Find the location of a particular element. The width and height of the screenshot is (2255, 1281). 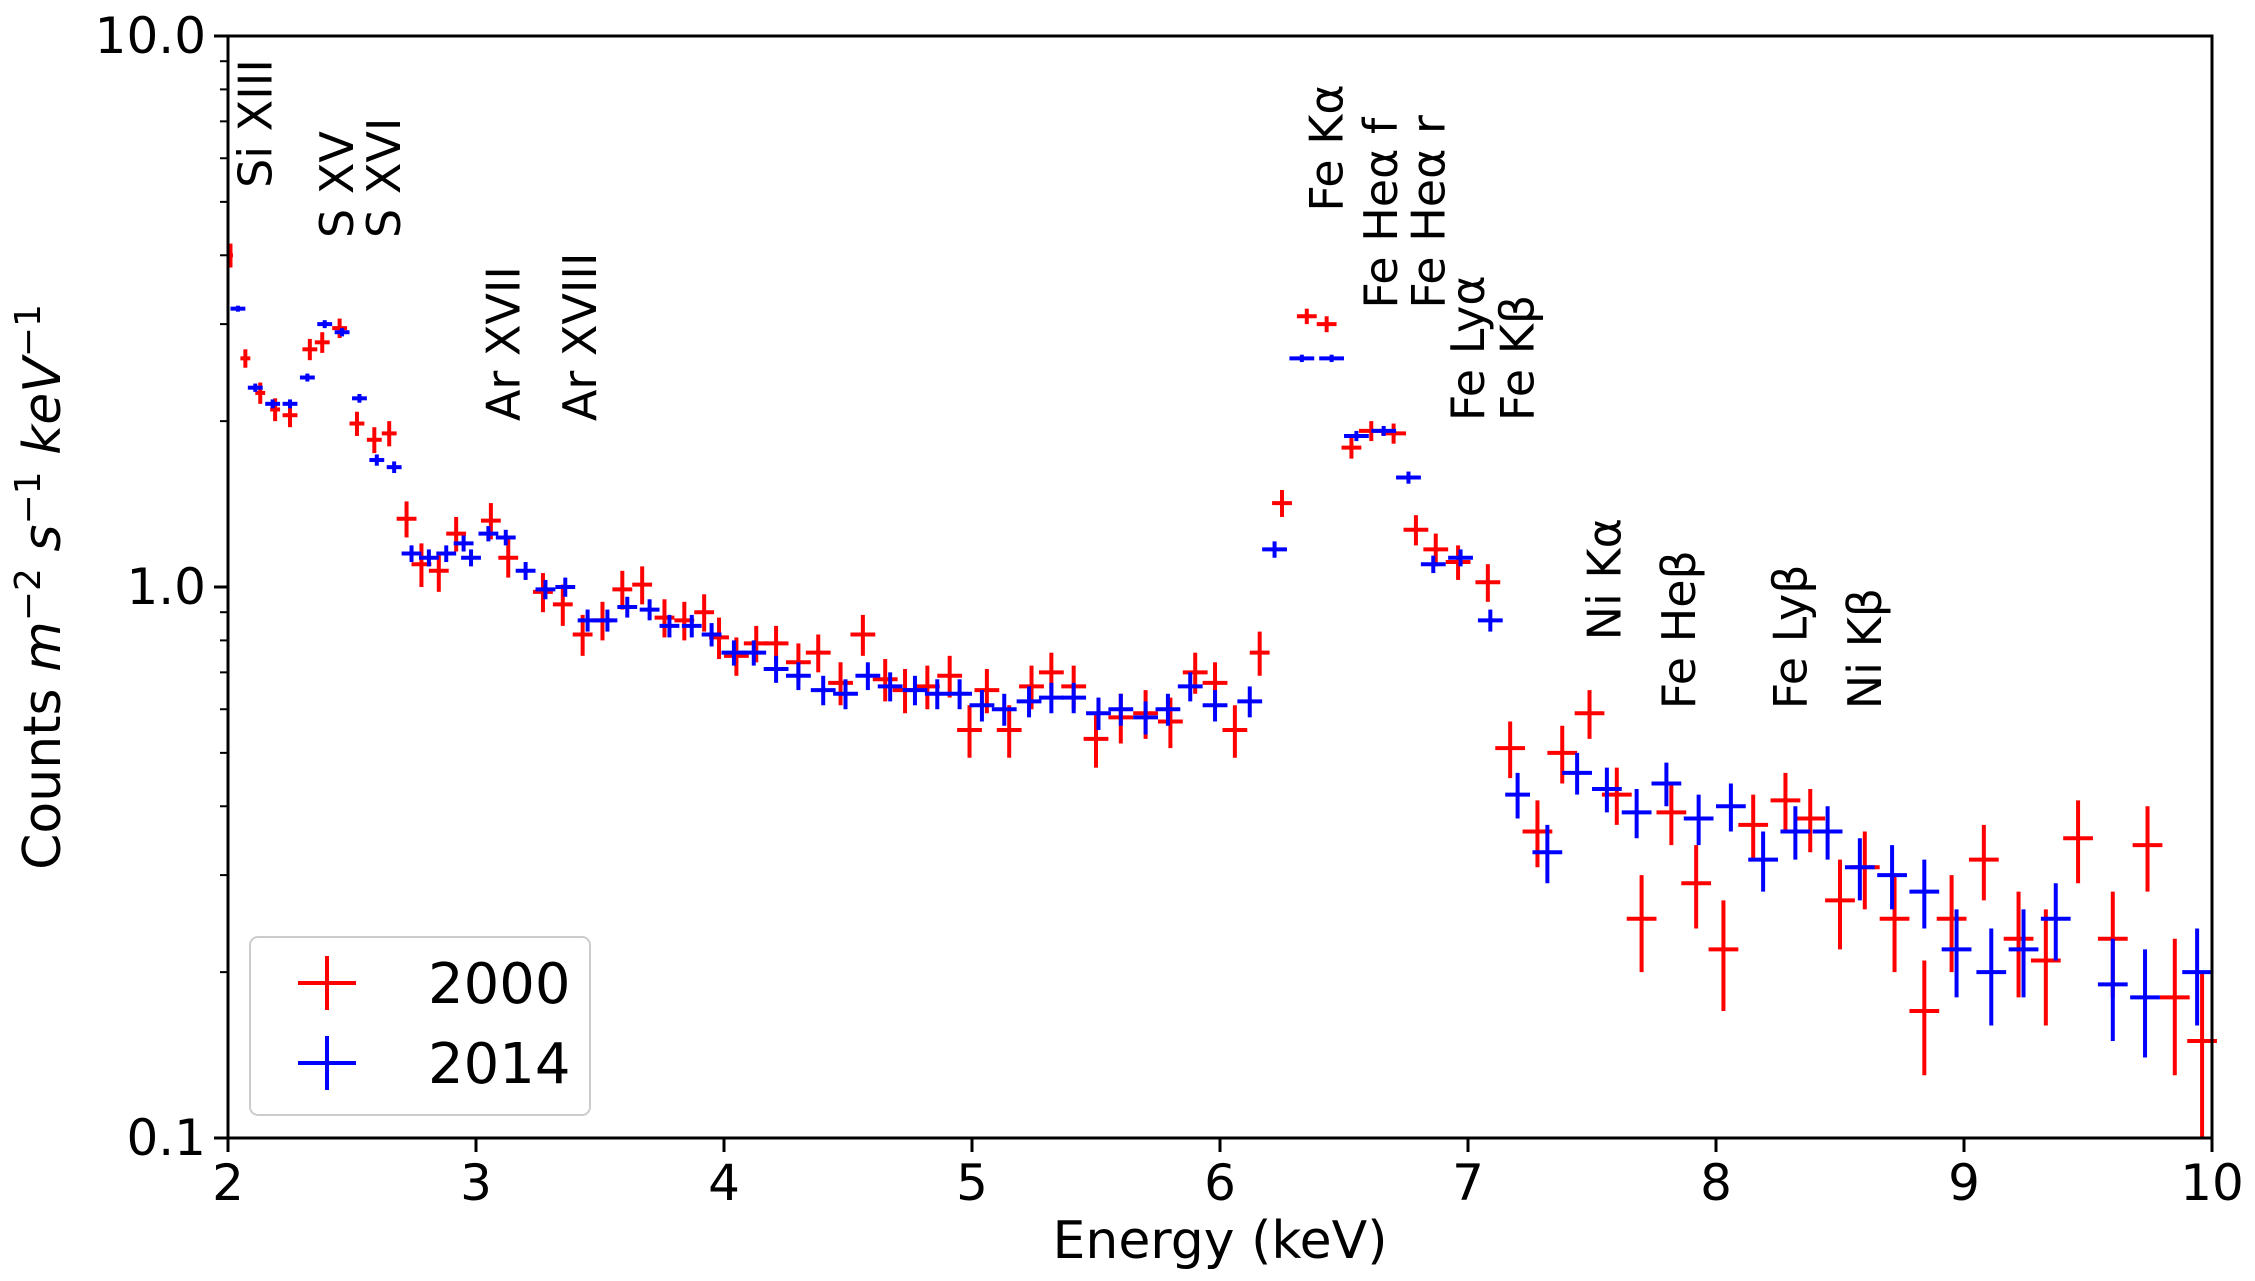

line-annotation: Ar XVII is located at coordinates (503, 343).